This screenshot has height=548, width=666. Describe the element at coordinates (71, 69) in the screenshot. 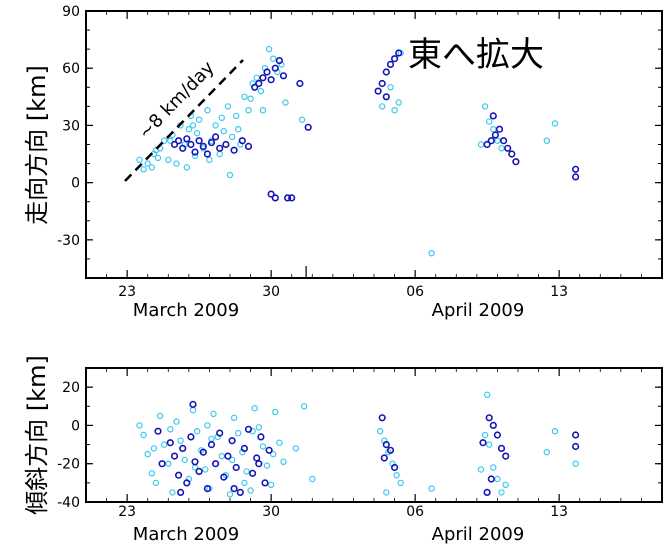

I see `y-tick-label: 60` at that location.